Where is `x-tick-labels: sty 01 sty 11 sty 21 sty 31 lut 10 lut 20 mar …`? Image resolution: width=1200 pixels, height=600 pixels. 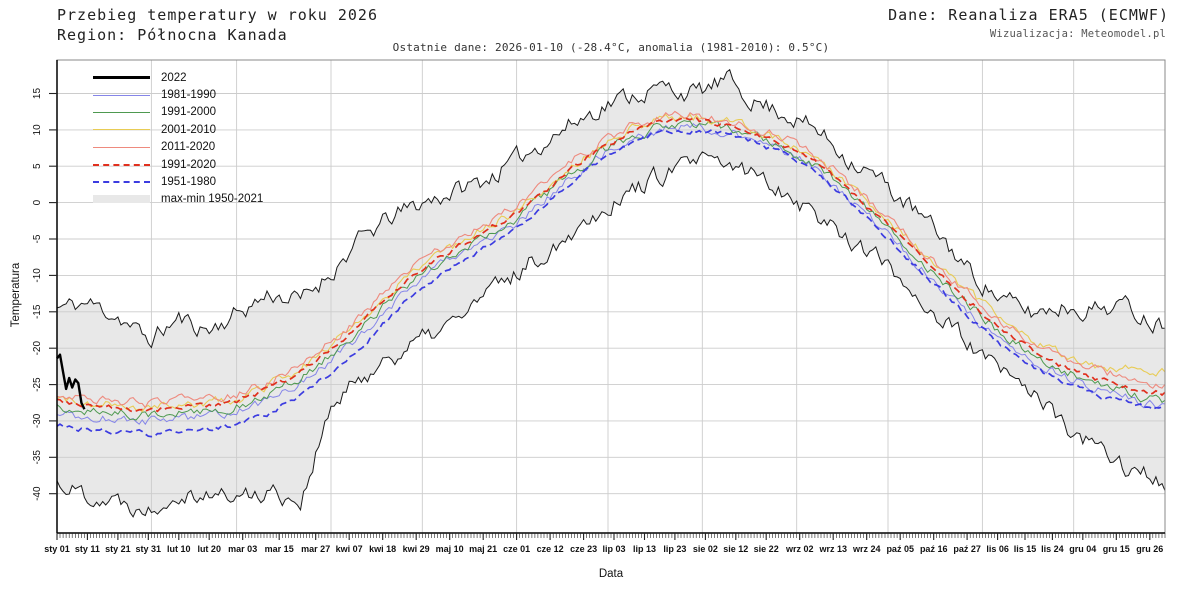
x-tick-labels: sty 01 sty 11 sty 21 sty 31 lut 10 lut 20 mar … is located at coordinates (603, 549).